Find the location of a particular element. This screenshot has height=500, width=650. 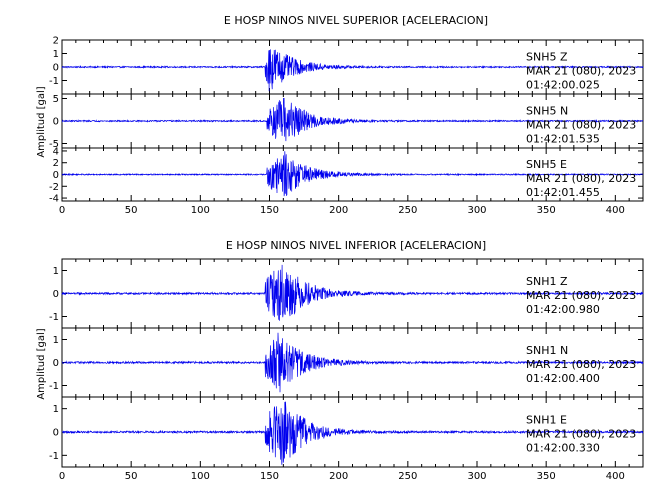

trace-time-label: 01:42:01.535 is located at coordinates (563, 139).